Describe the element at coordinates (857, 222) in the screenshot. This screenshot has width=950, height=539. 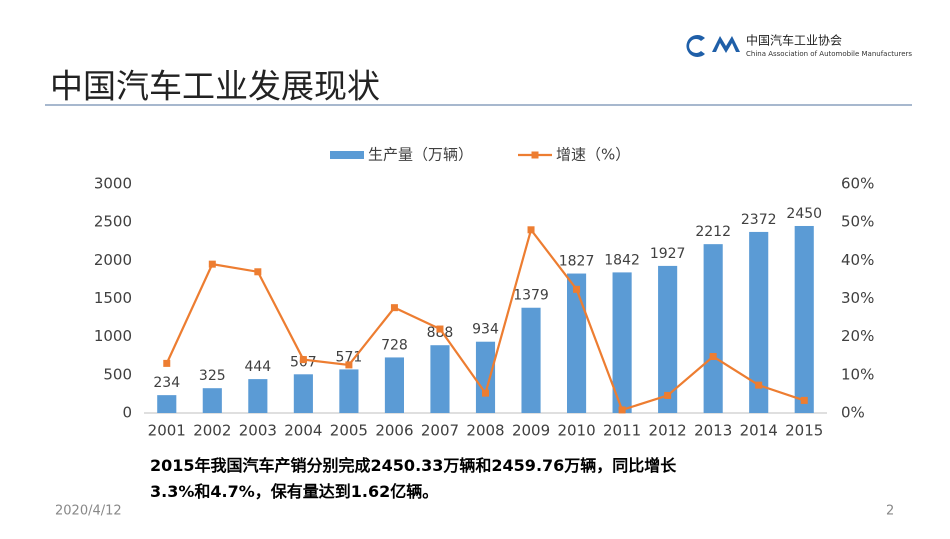
I see `y2-tick-label: 50%` at that location.